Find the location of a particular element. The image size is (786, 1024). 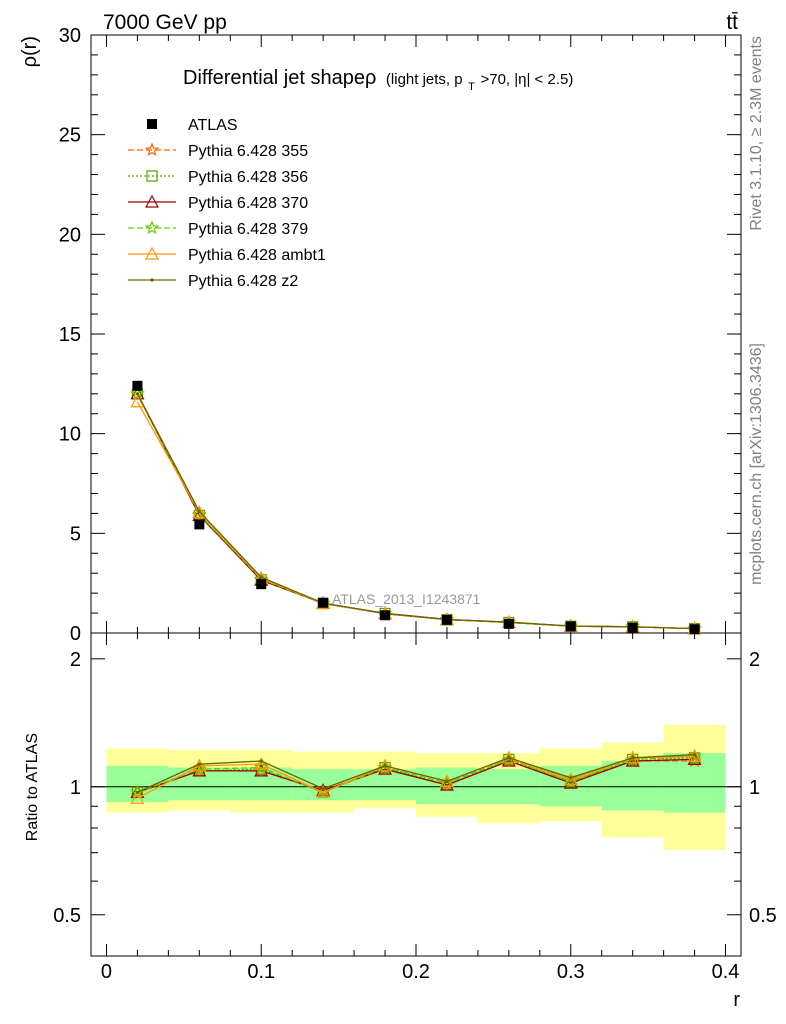

ratio-y-tick-label-right: 0.5 is located at coordinates (763, 916).